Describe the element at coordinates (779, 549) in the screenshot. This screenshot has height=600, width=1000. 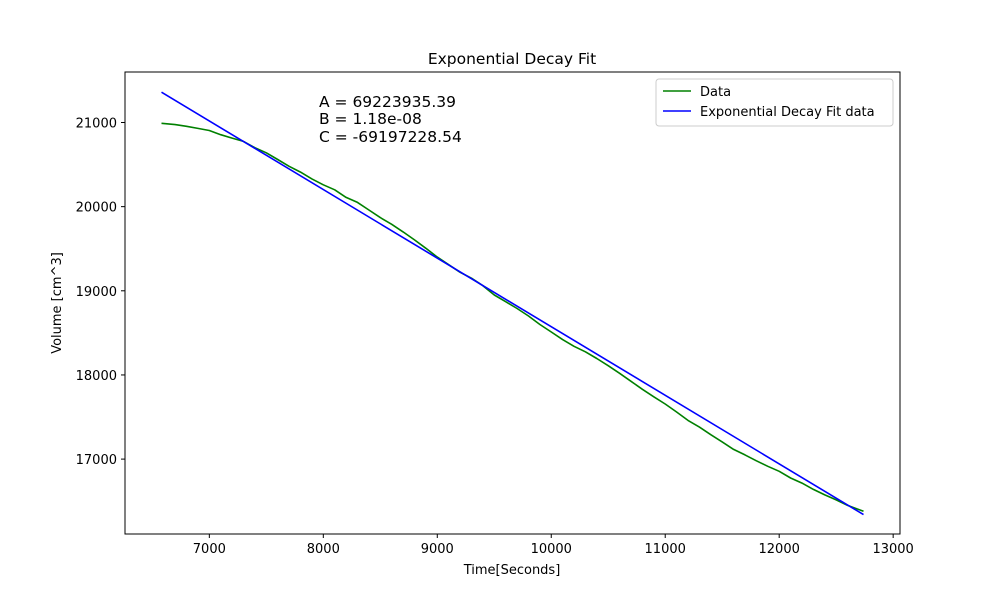
I see `x-tick-label: 12000` at that location.